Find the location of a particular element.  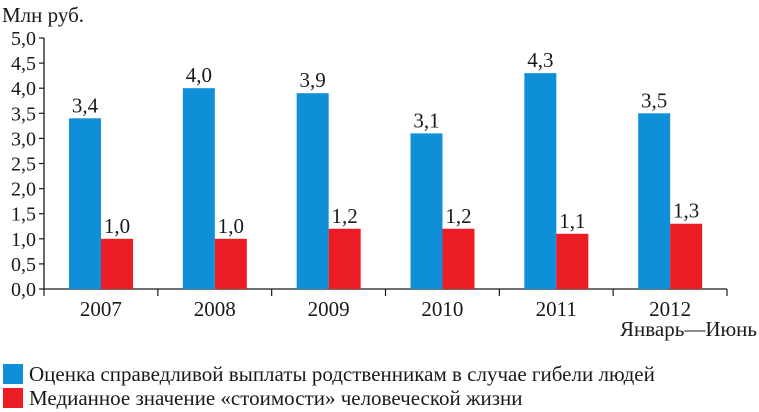

data-label: 3,5 is located at coordinates (654, 100).